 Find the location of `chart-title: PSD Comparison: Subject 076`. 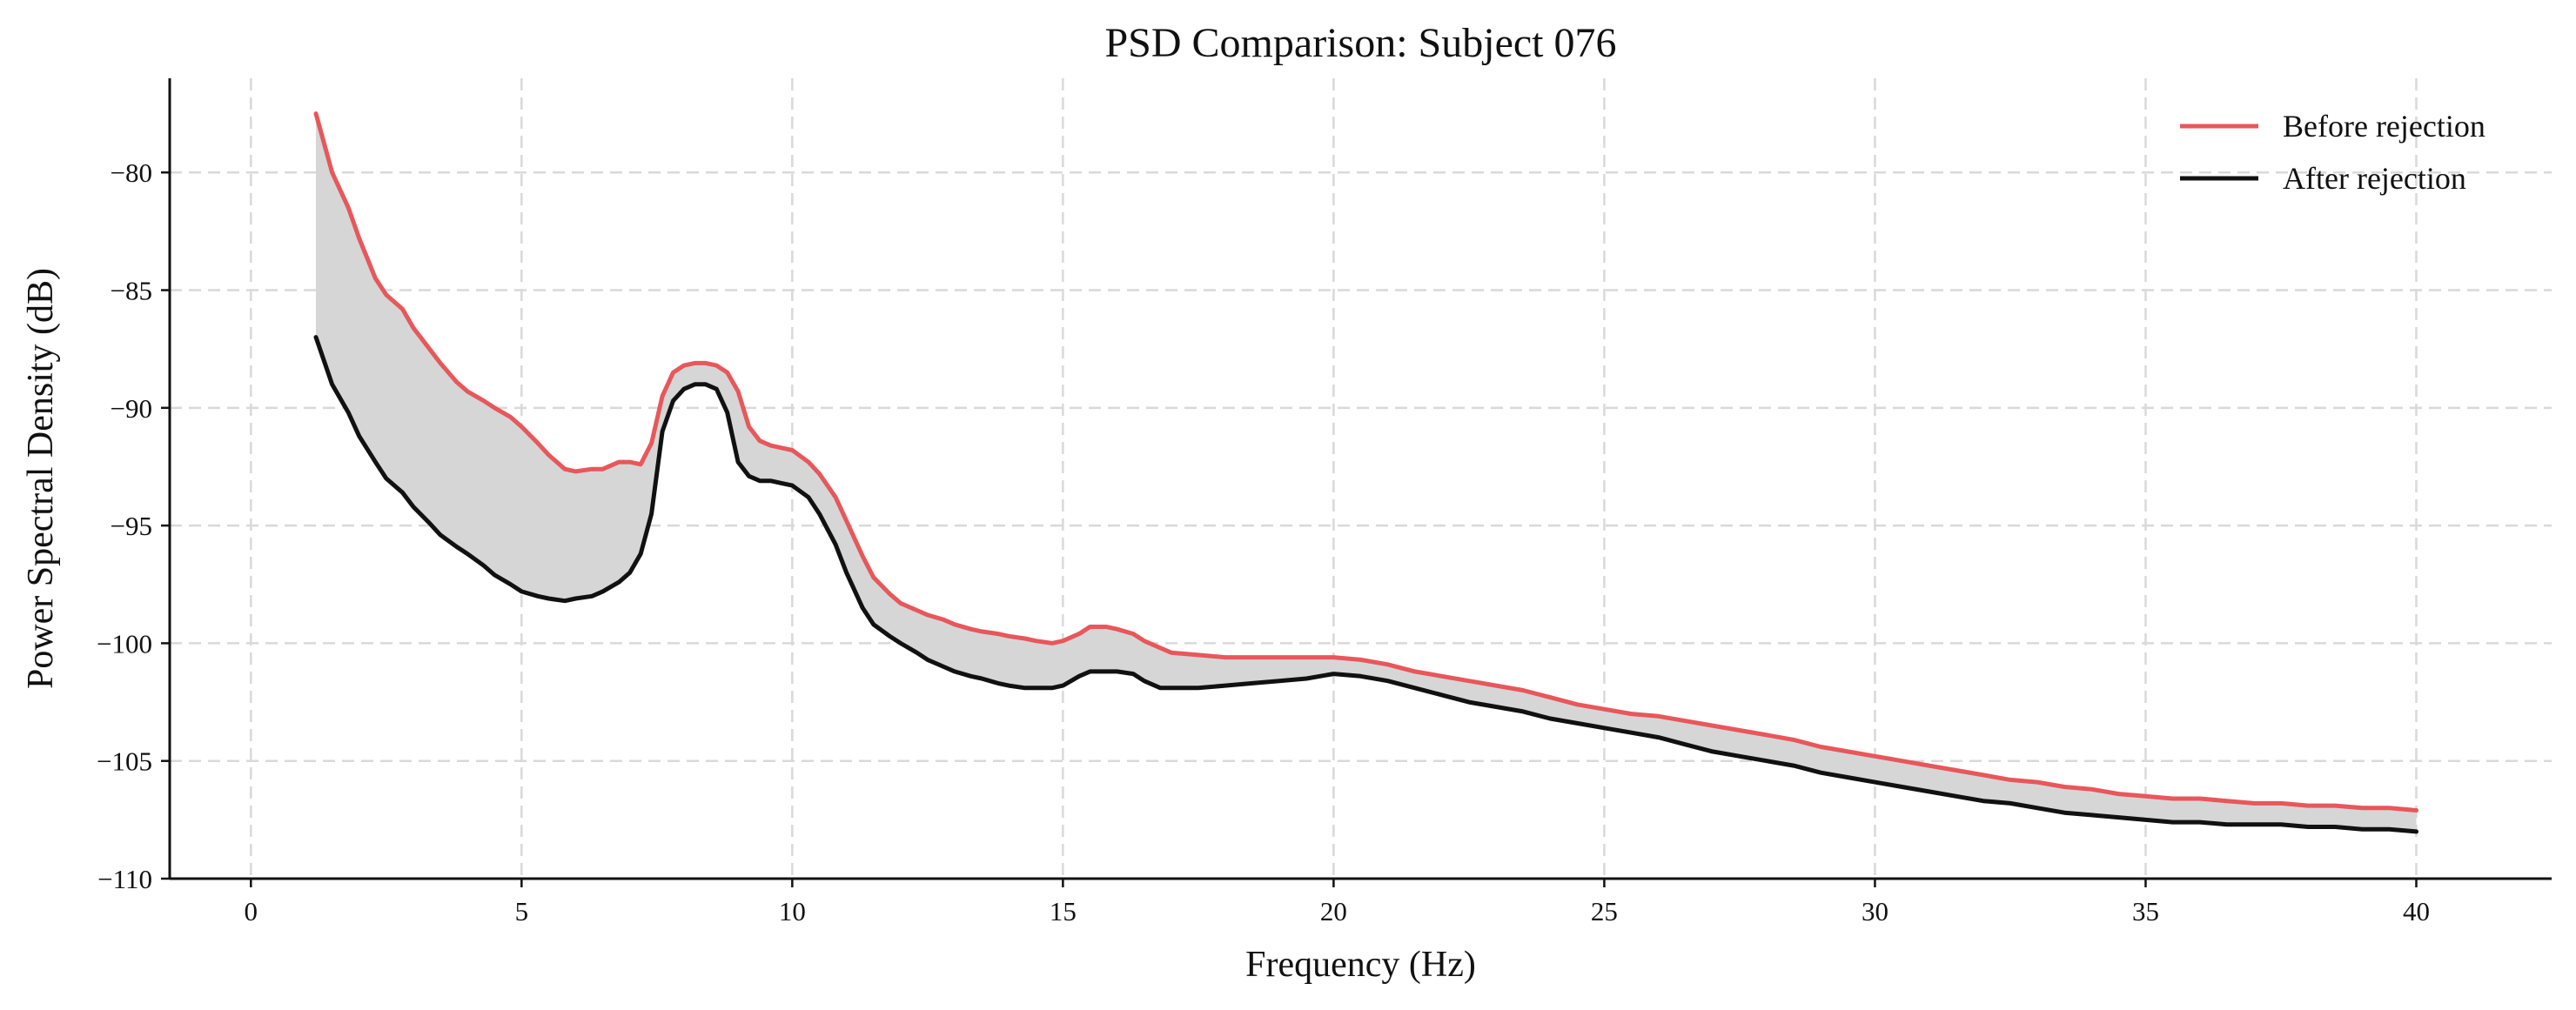

chart-title: PSD Comparison: Subject 076 is located at coordinates (1360, 43).